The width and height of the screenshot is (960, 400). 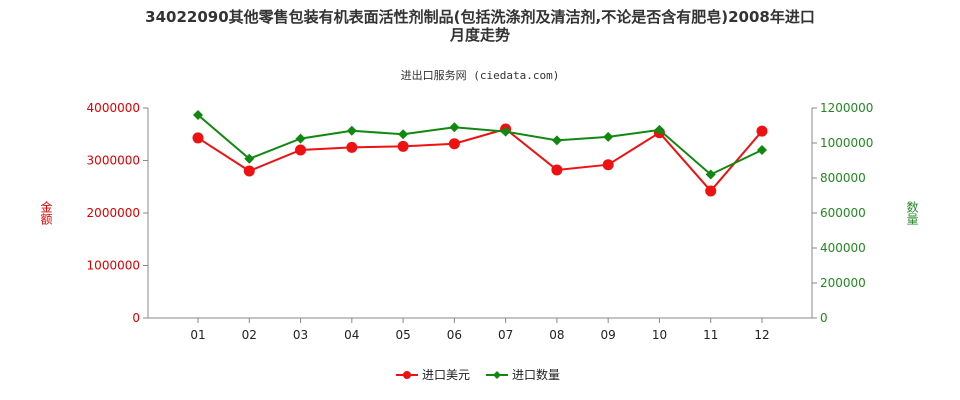 What do you see at coordinates (113, 213) in the screenshot?
I see `y-left-tick-label: 2000000` at bounding box center [113, 213].